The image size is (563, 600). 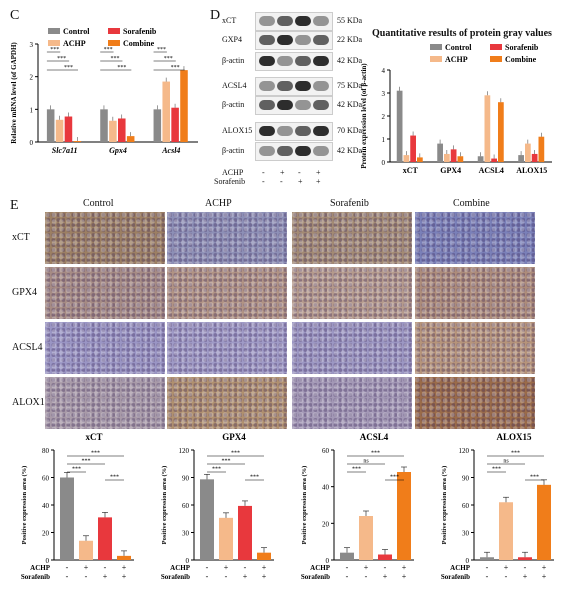 I want to click on y-tick-label: 40, so click(x=326, y=488).